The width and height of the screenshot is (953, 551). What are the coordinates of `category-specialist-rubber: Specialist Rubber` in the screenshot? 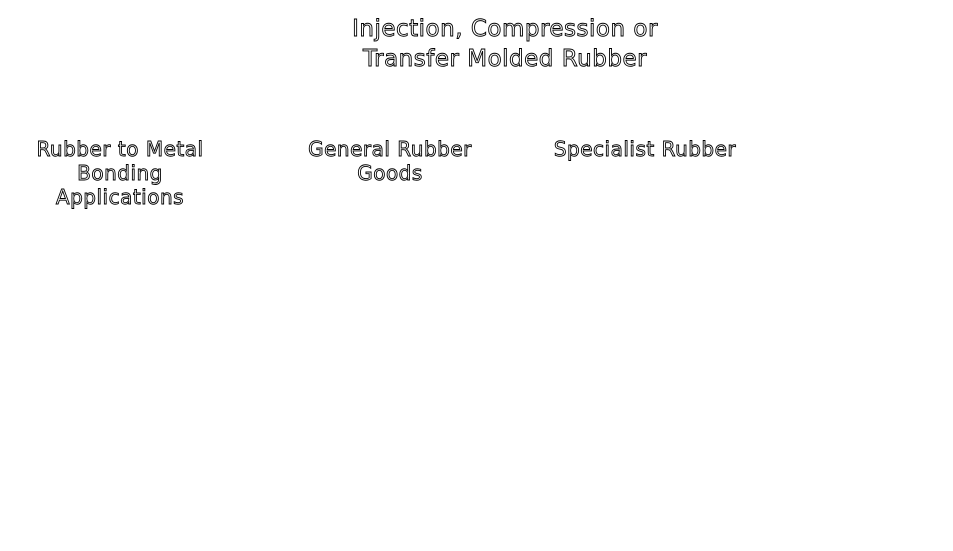 It's located at (645, 149).